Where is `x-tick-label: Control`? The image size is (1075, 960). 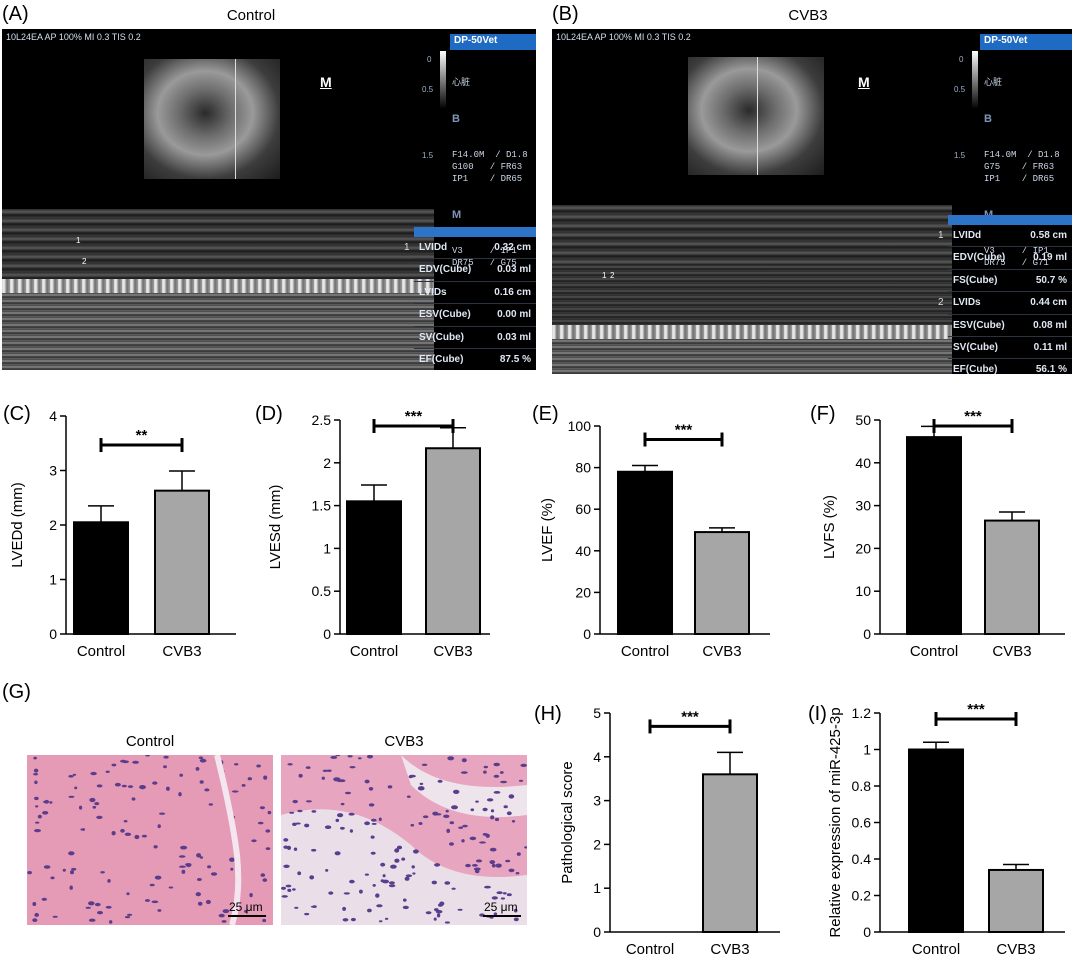
x-tick-label: Control is located at coordinates (645, 651).